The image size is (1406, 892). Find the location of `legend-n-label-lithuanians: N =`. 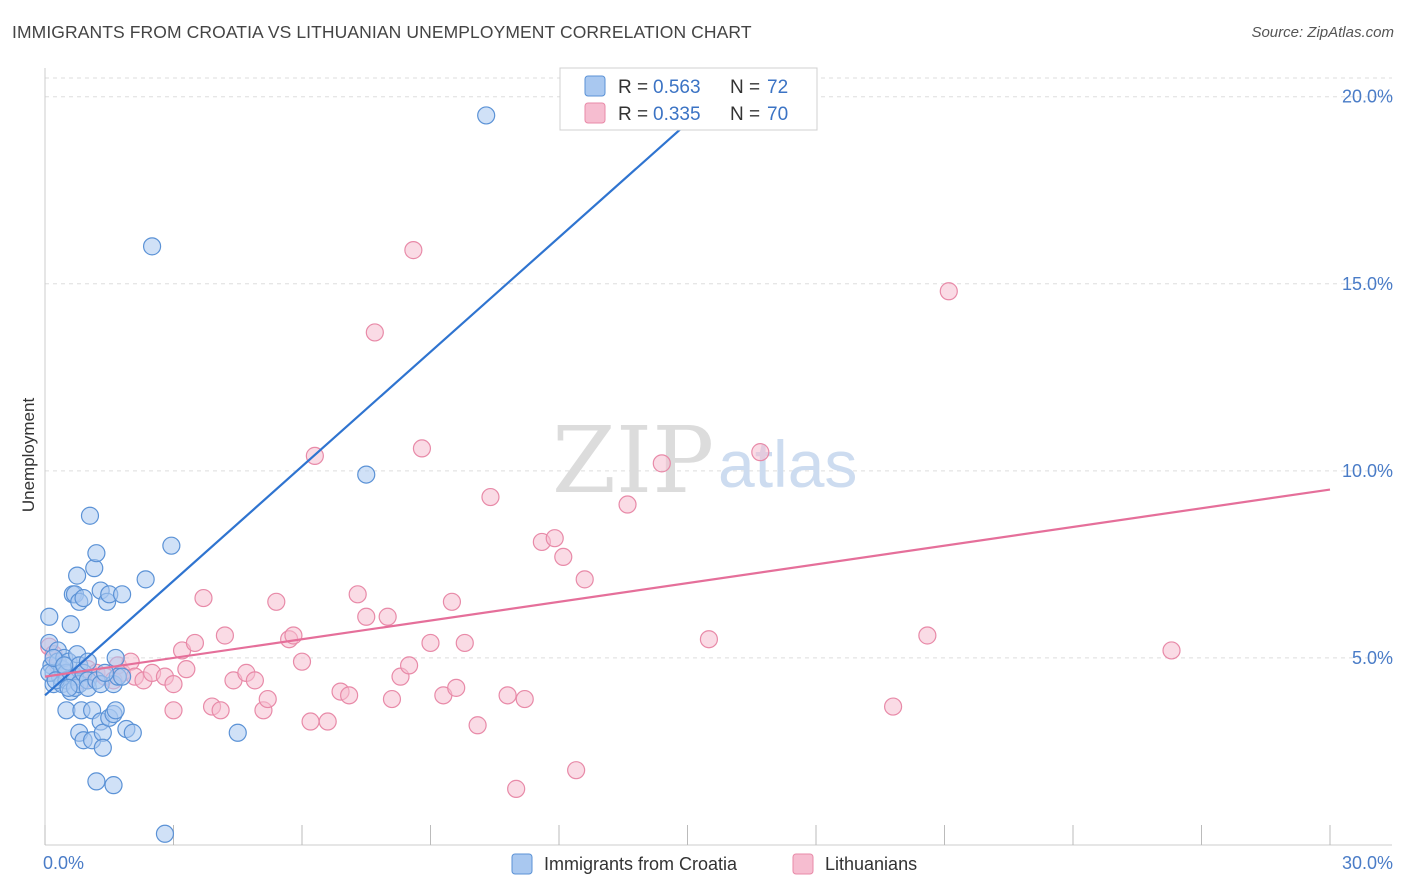

legend-n-label-lithuanians: N = is located at coordinates (745, 114).